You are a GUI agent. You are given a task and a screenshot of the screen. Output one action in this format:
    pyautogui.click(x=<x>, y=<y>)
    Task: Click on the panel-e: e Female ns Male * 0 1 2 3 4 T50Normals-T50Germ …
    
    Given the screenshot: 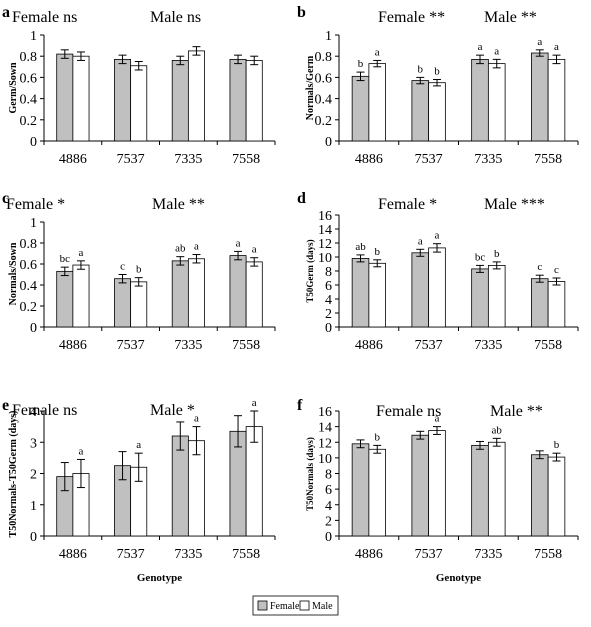 What is the action you would take?
    pyautogui.click(x=139, y=490)
    